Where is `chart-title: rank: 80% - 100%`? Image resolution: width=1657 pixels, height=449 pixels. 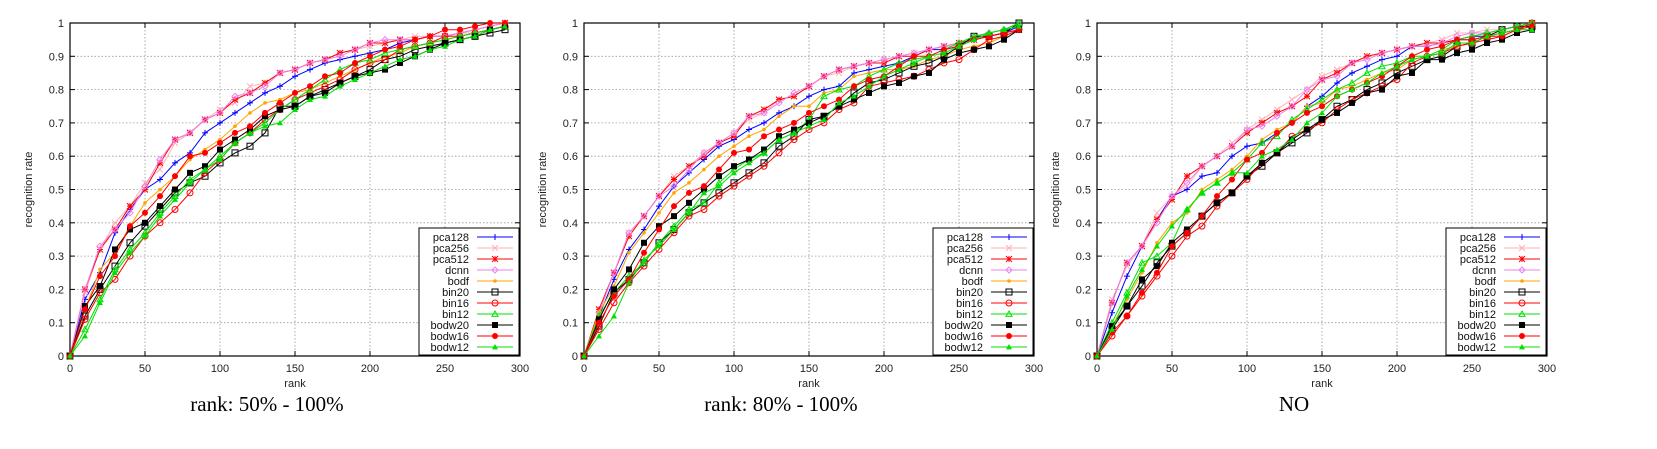
chart-title: rank: 80% - 100% is located at coordinates (780, 404).